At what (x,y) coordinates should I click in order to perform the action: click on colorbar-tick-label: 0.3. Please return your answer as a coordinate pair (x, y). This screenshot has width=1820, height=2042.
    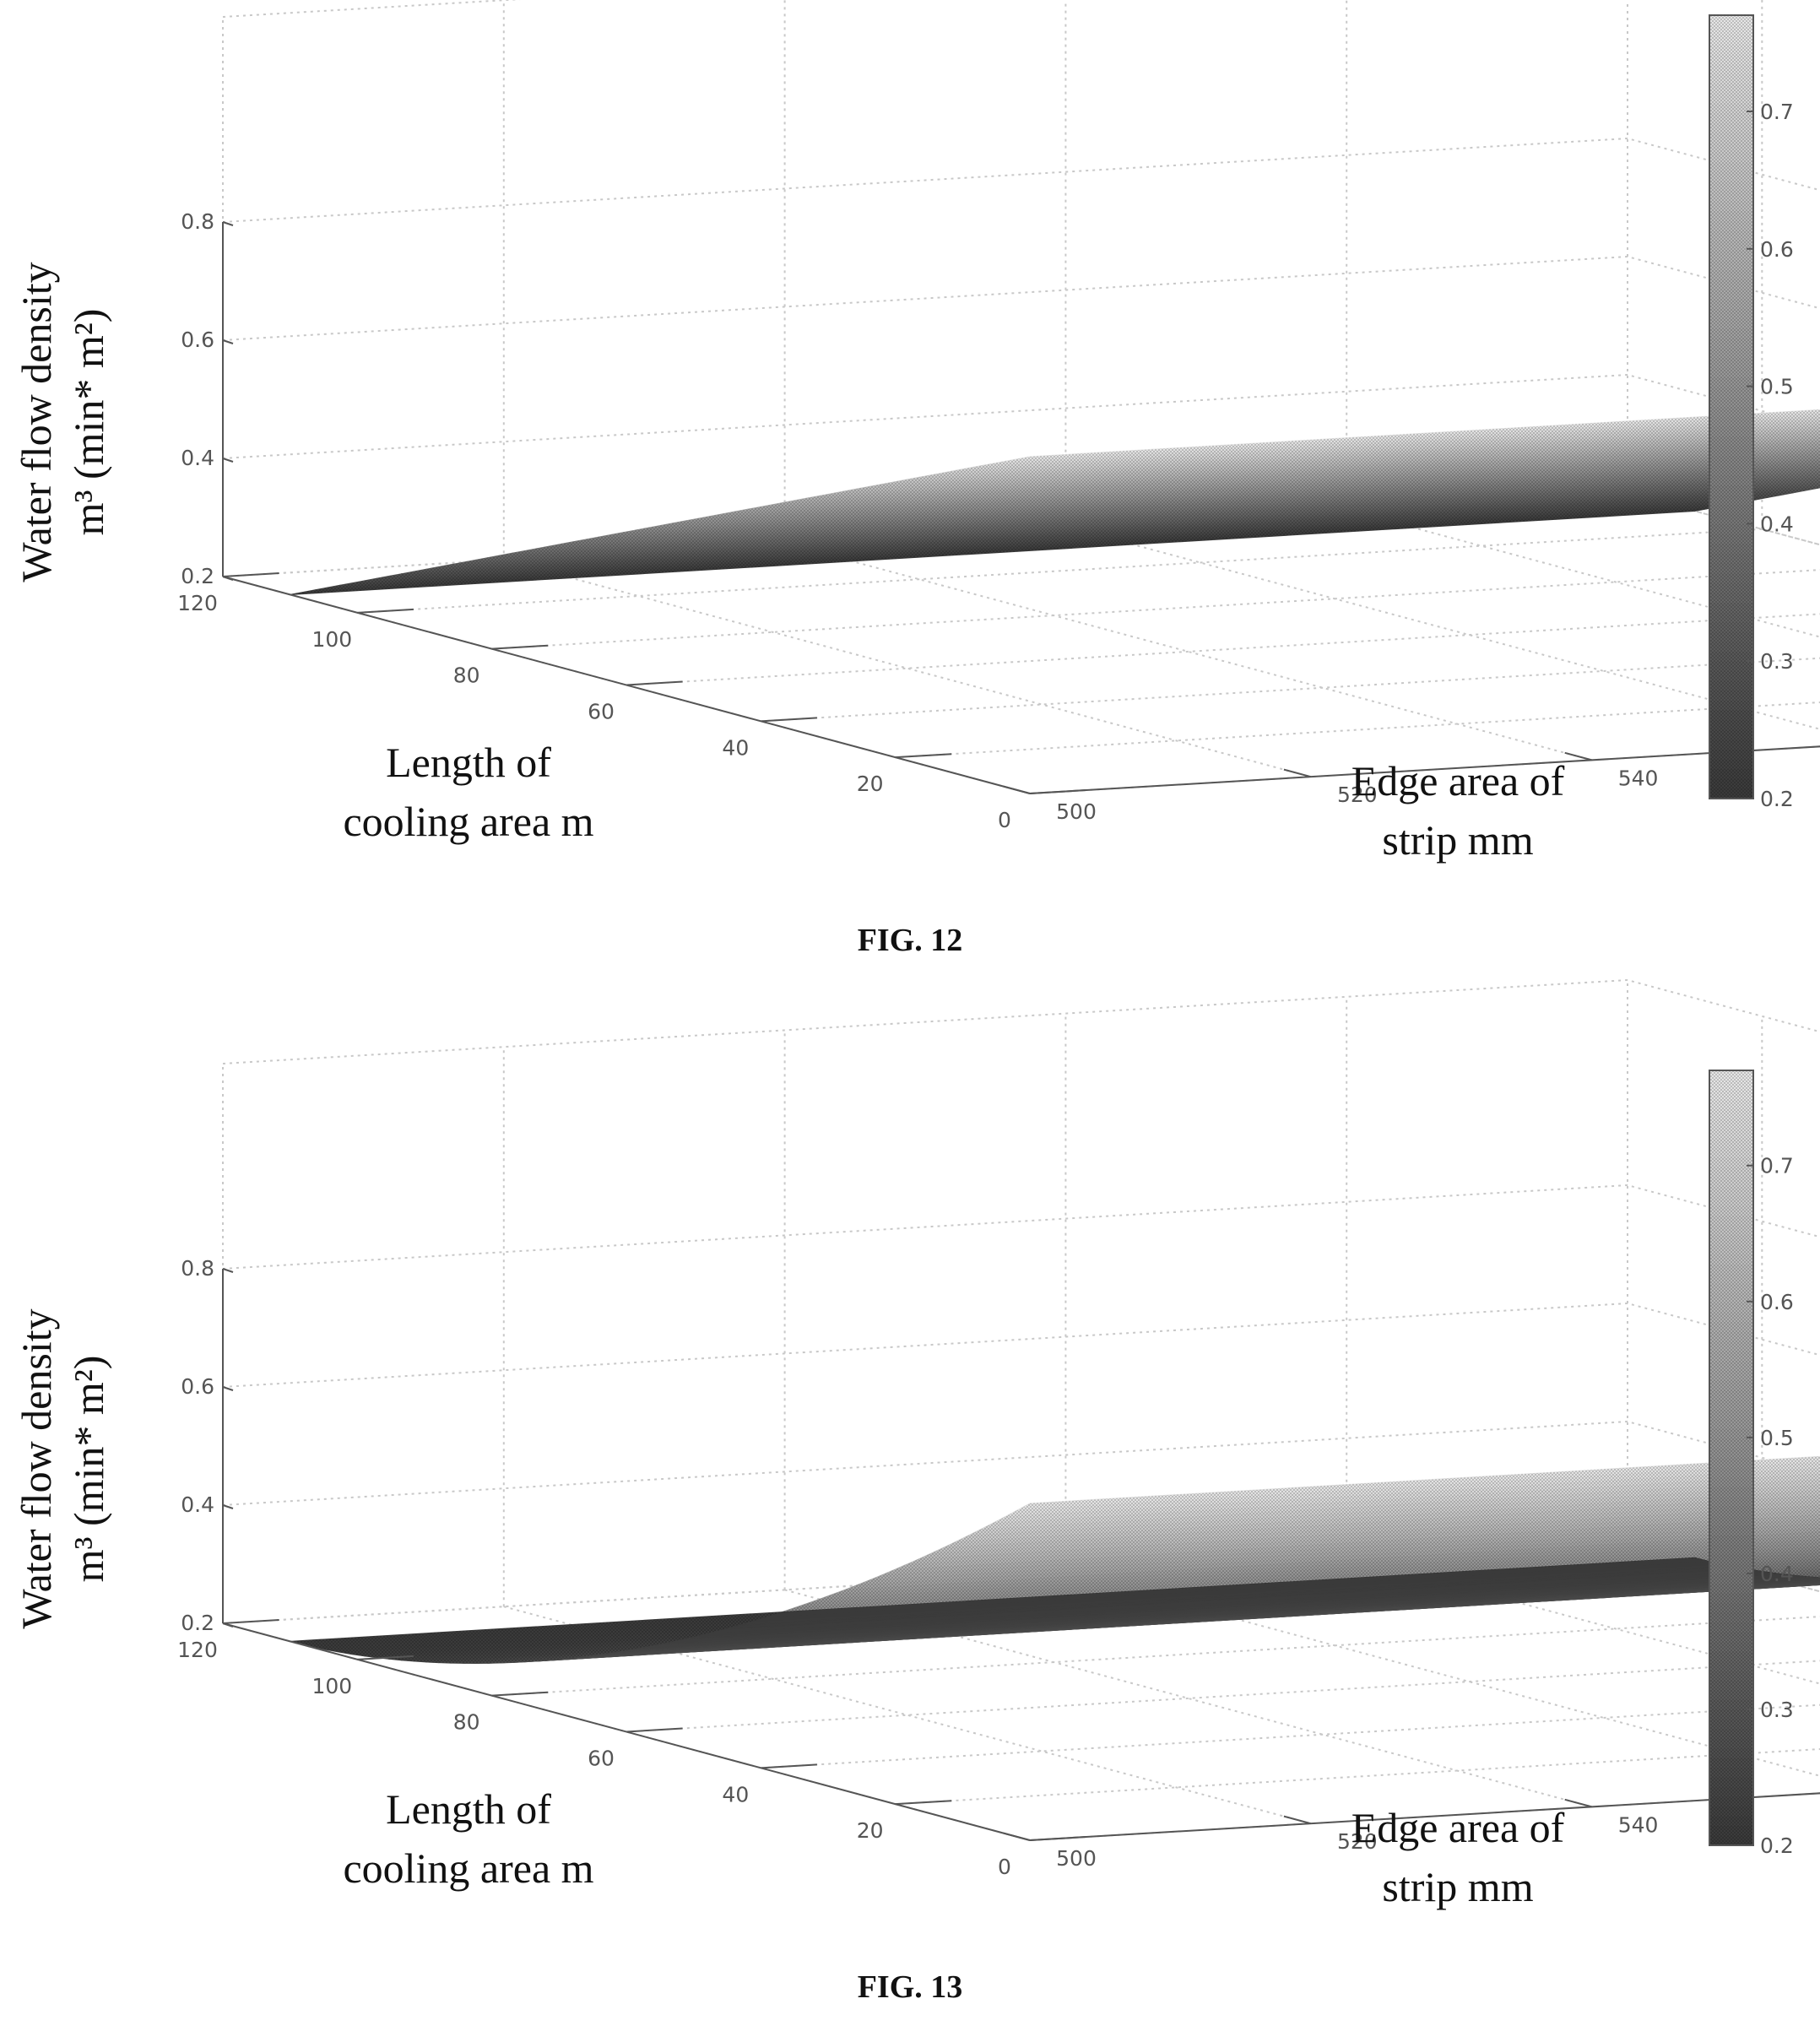
    Looking at the image, I should click on (1777, 1710).